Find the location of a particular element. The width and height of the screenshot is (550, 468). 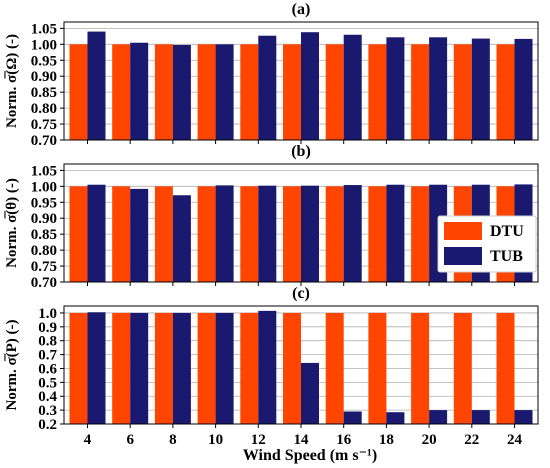

x-tick-label: 20 is located at coordinates (429, 440).